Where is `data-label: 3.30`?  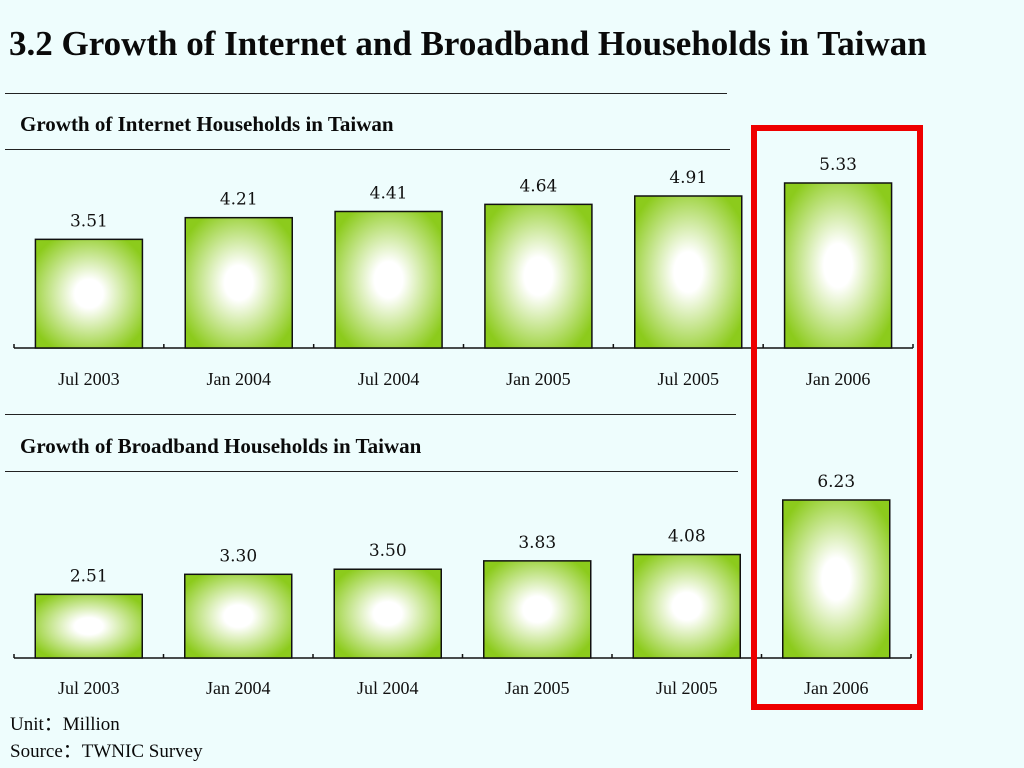 data-label: 3.30 is located at coordinates (238, 556).